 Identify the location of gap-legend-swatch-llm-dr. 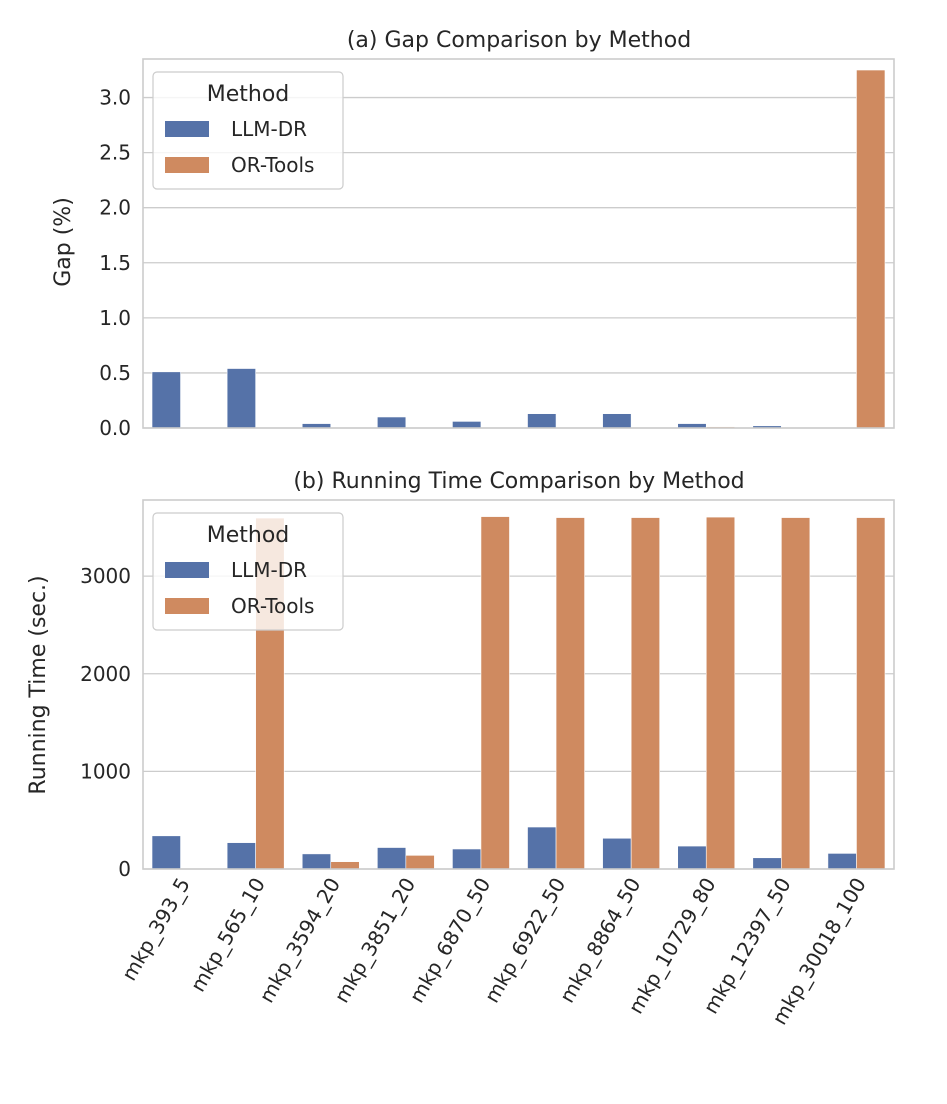
(187, 129).